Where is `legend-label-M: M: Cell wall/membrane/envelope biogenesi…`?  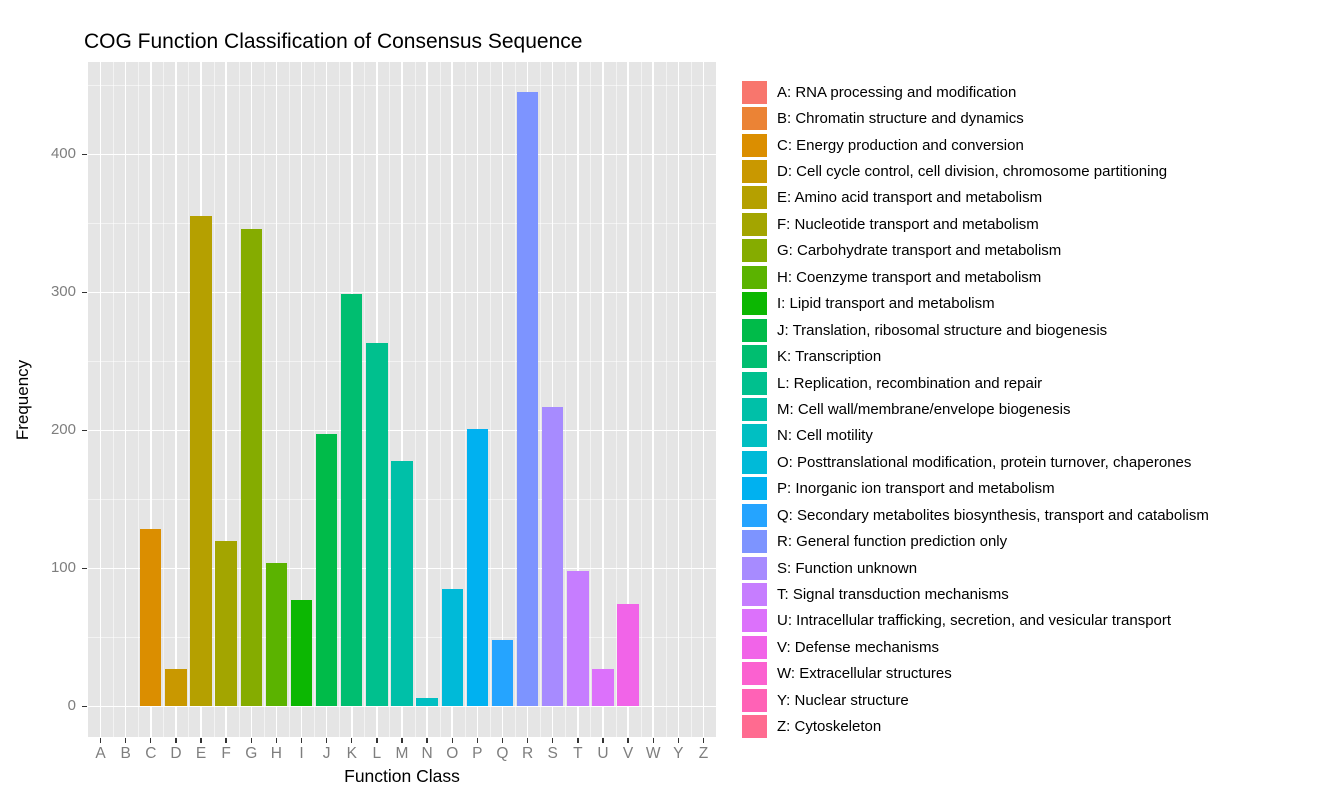
legend-label-M: M: Cell wall/membrane/envelope biogenesi… is located at coordinates (924, 409).